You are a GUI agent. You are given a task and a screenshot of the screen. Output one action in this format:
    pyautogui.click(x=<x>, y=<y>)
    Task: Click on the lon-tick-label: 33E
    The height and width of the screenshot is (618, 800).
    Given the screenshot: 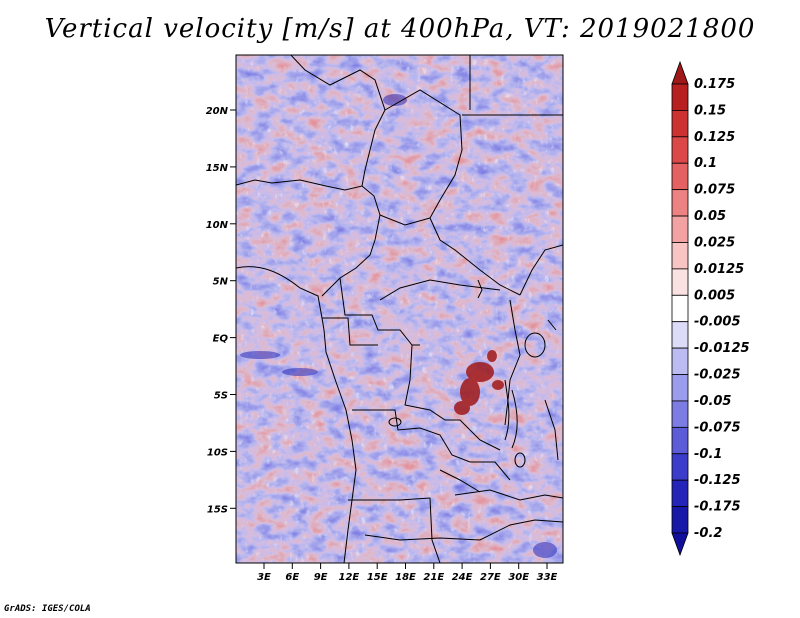 What is the action you would take?
    pyautogui.click(x=547, y=577)
    